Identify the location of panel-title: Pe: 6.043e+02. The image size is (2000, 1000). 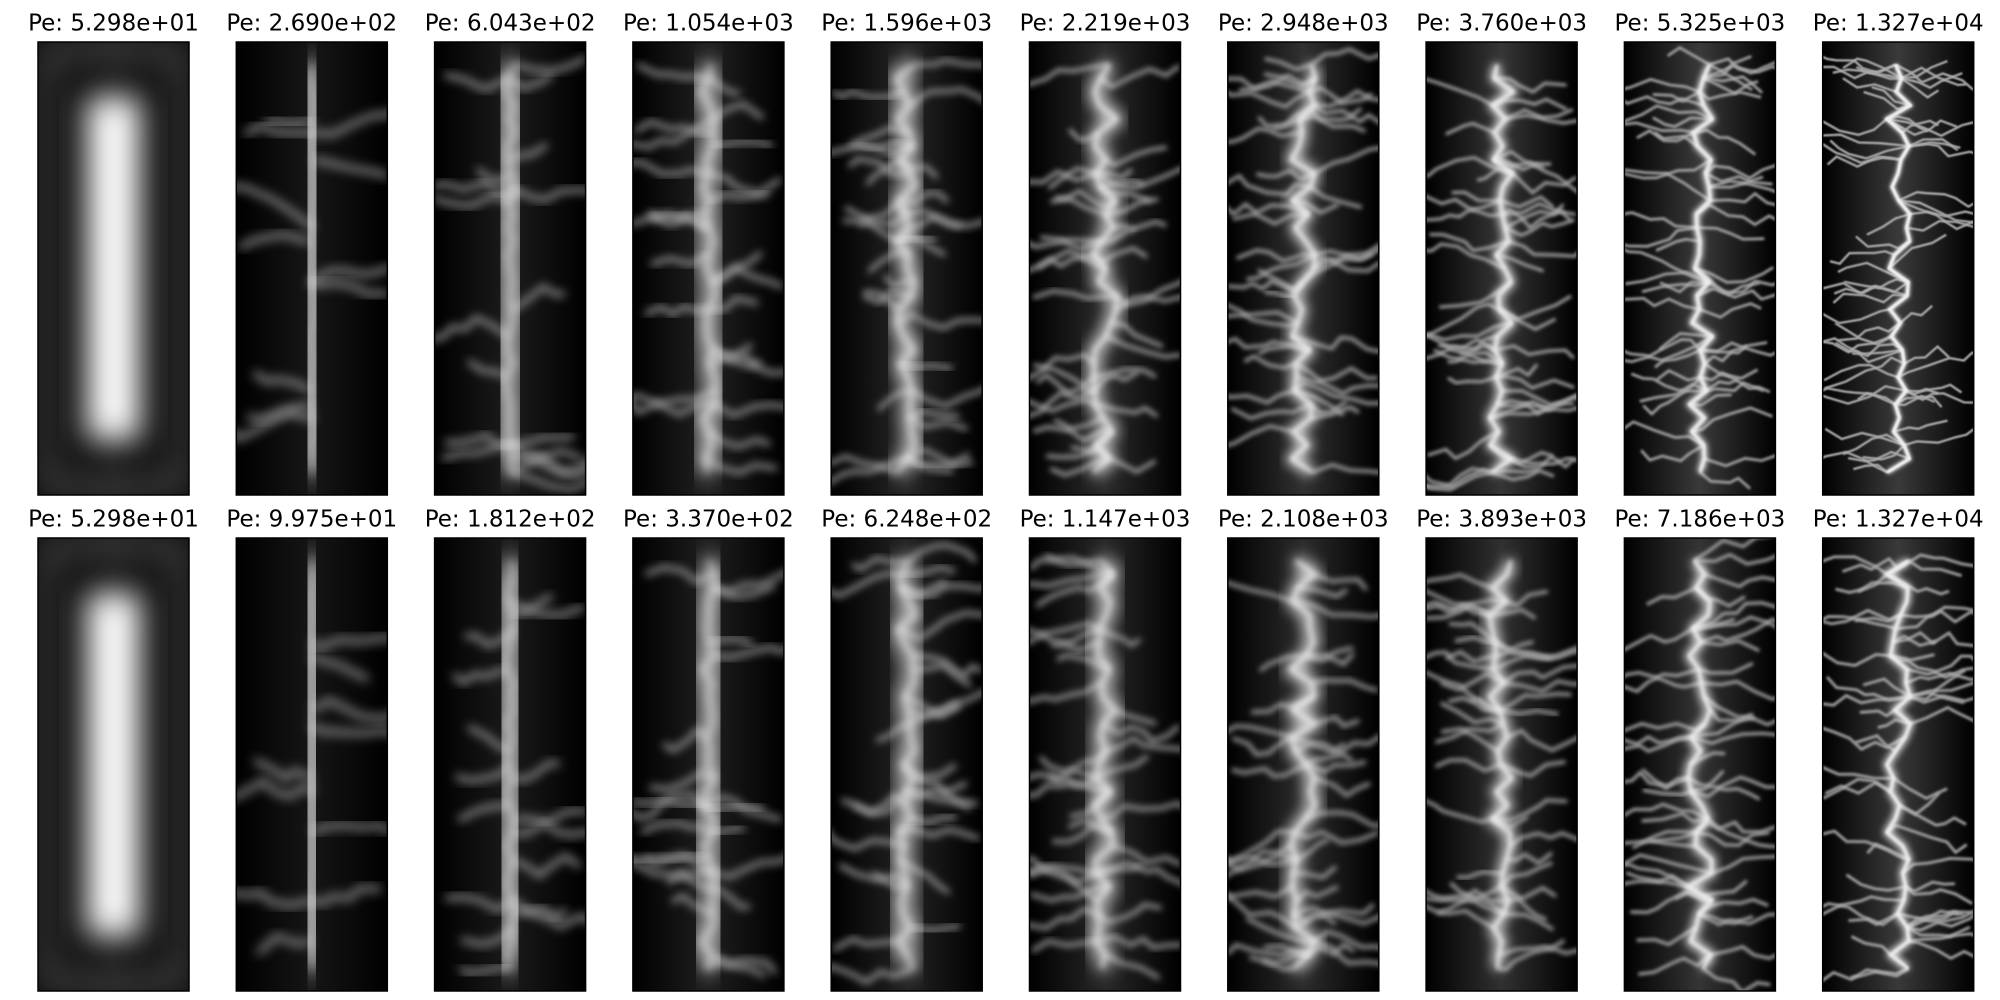
(510, 24).